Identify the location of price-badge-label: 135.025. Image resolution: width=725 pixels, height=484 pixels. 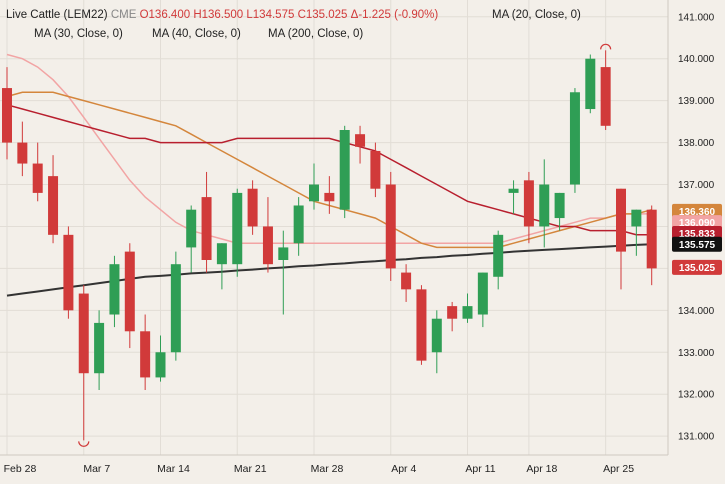
(697, 268).